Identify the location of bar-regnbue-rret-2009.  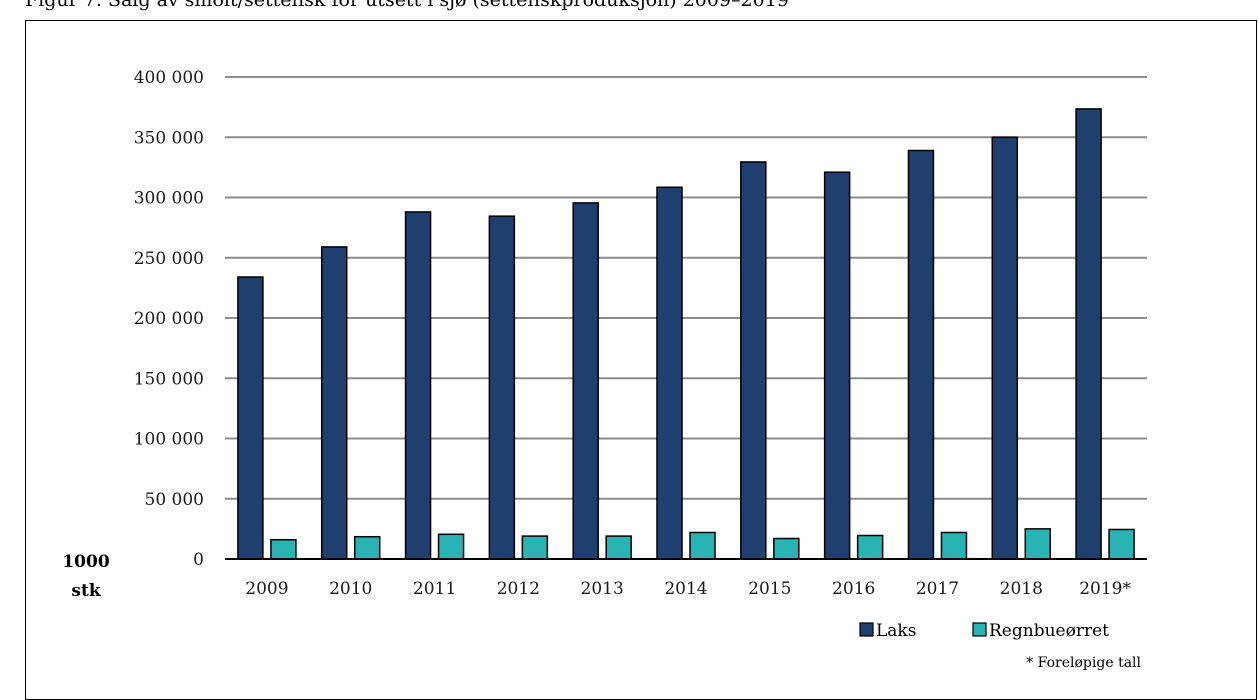
(283, 549).